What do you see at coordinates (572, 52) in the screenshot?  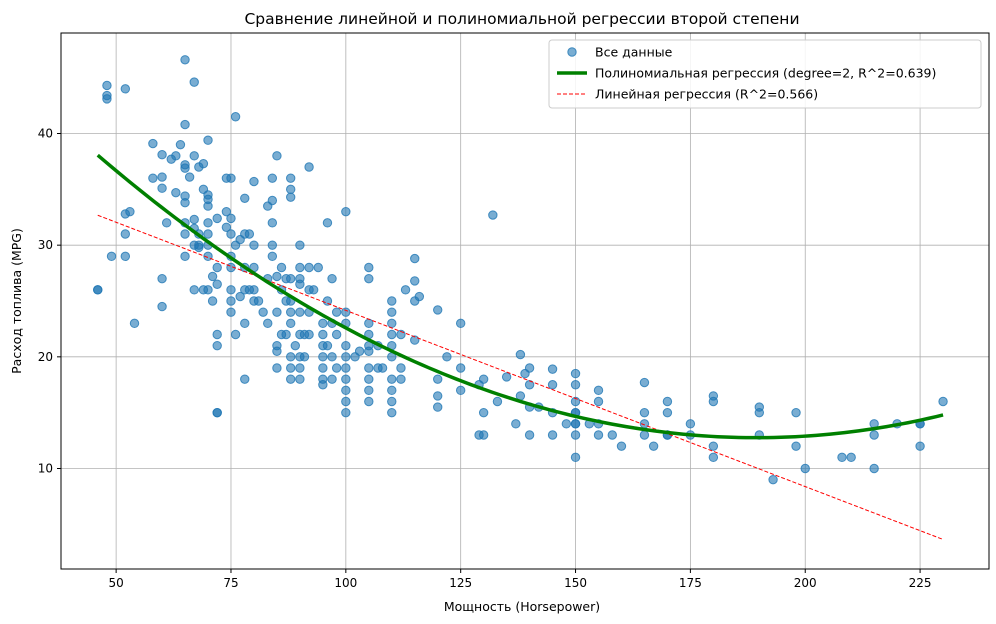 I see `legend-marker-scatter` at bounding box center [572, 52].